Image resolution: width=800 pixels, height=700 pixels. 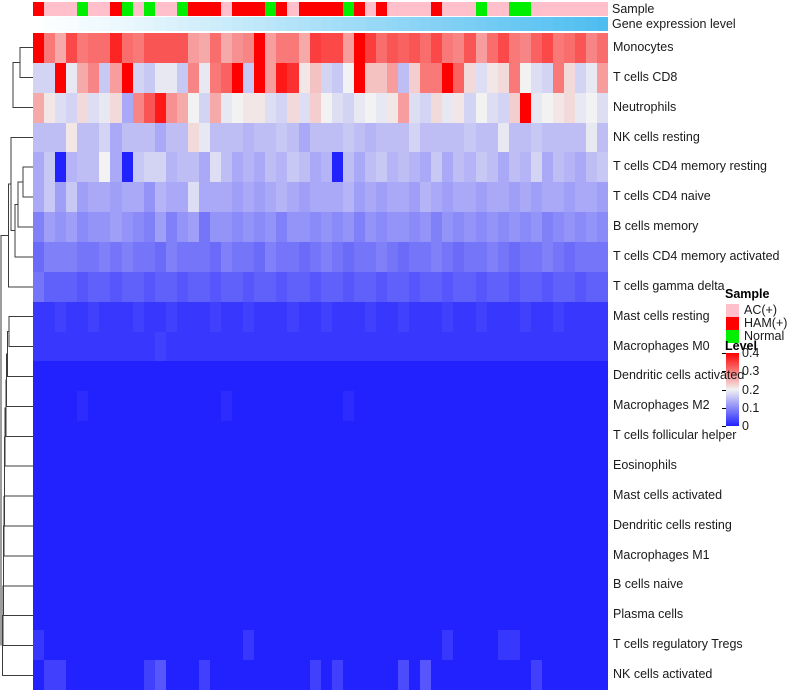 I want to click on level-legend-title: Level, so click(x=741, y=346).